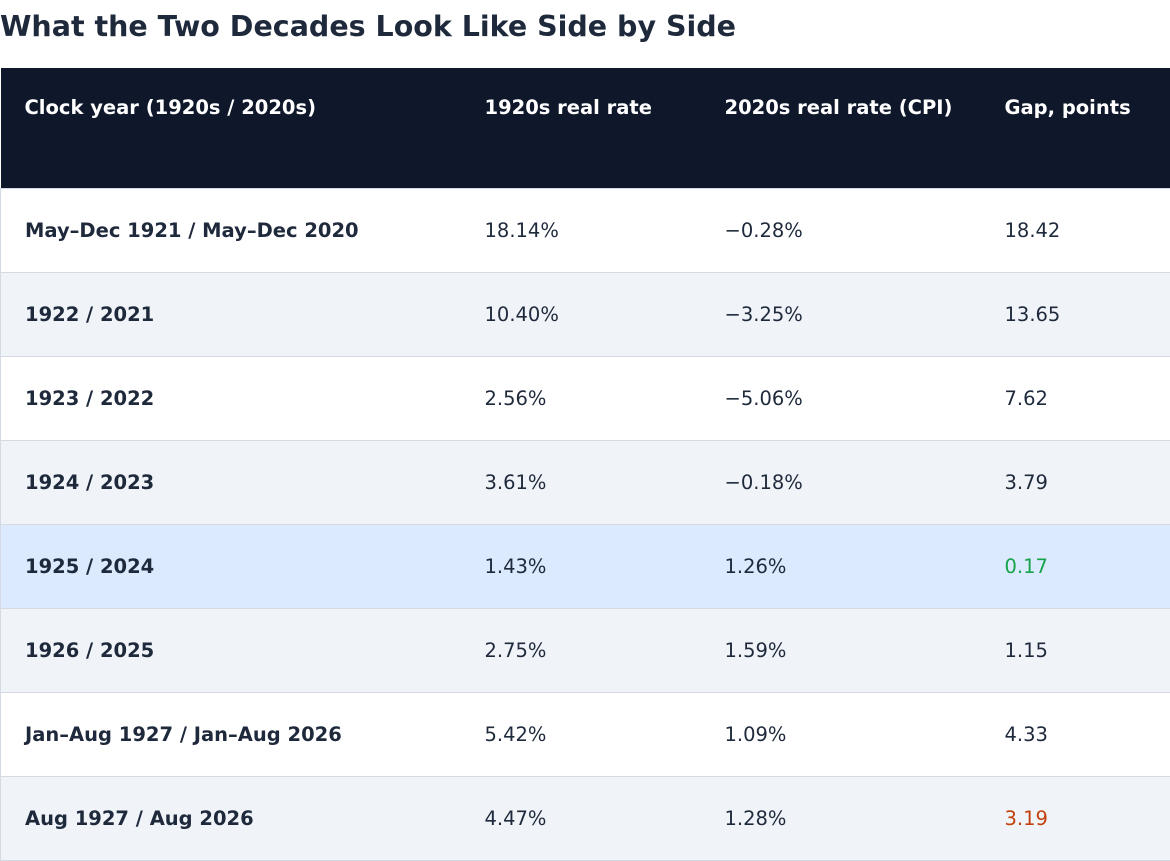  Describe the element at coordinates (841, 734) in the screenshot. I see `cell-2020s-rate: 1.09%` at that location.